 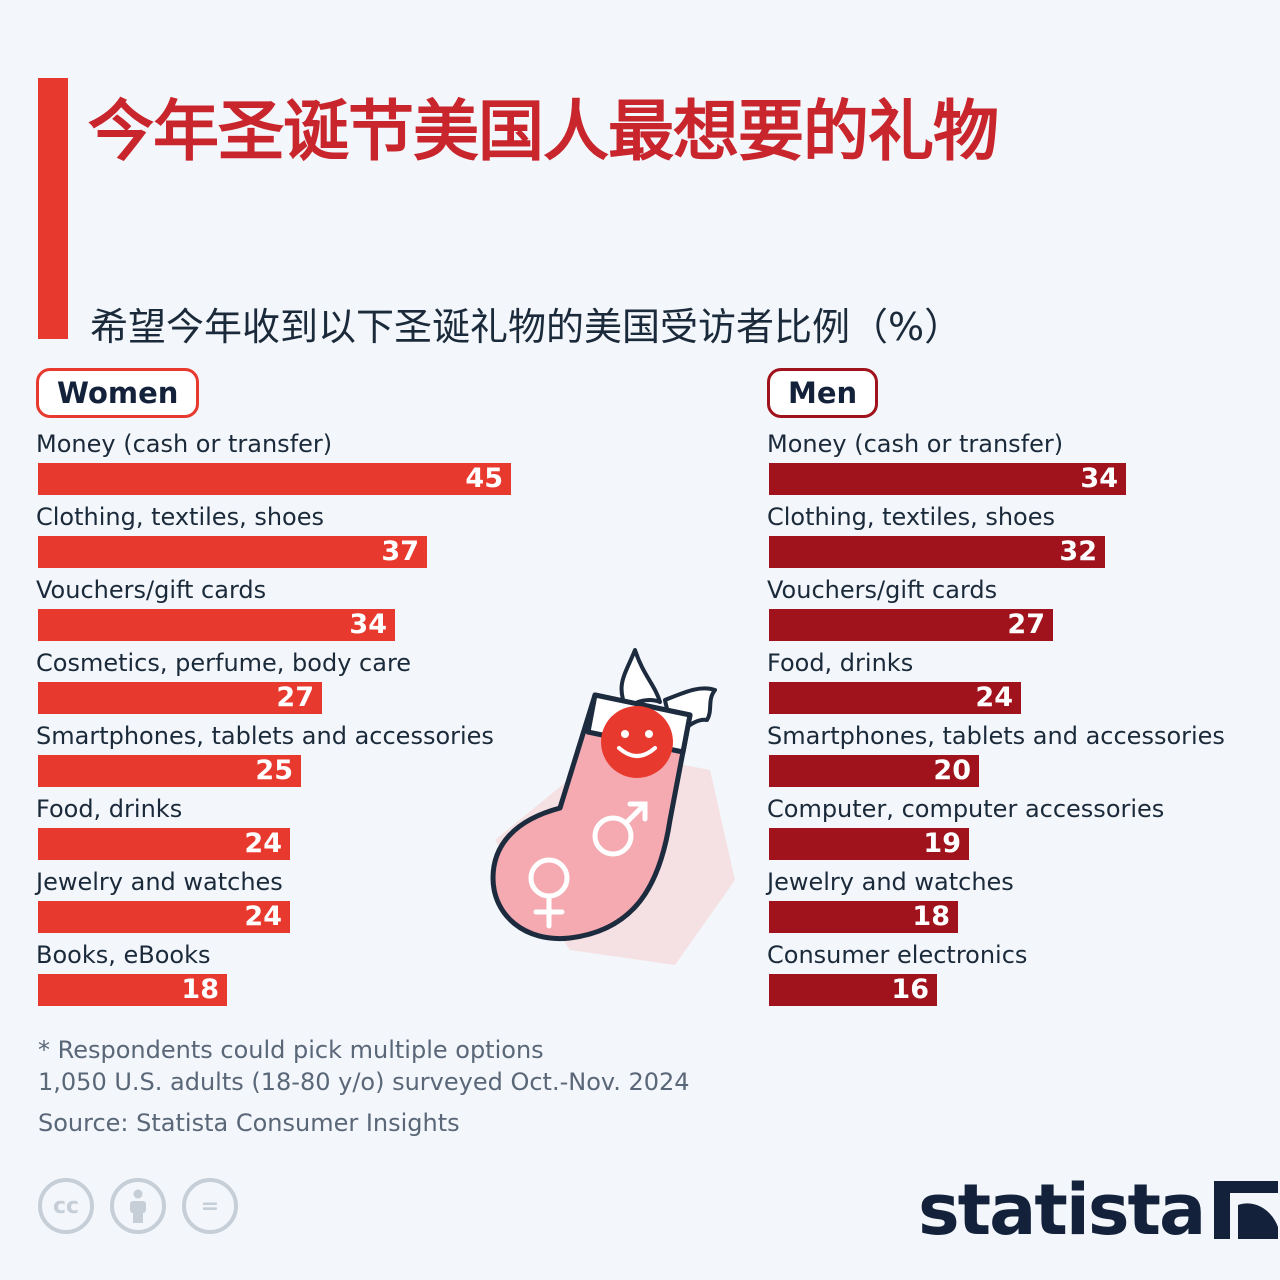 I want to click on bar-value-label: 20, so click(x=952, y=770).